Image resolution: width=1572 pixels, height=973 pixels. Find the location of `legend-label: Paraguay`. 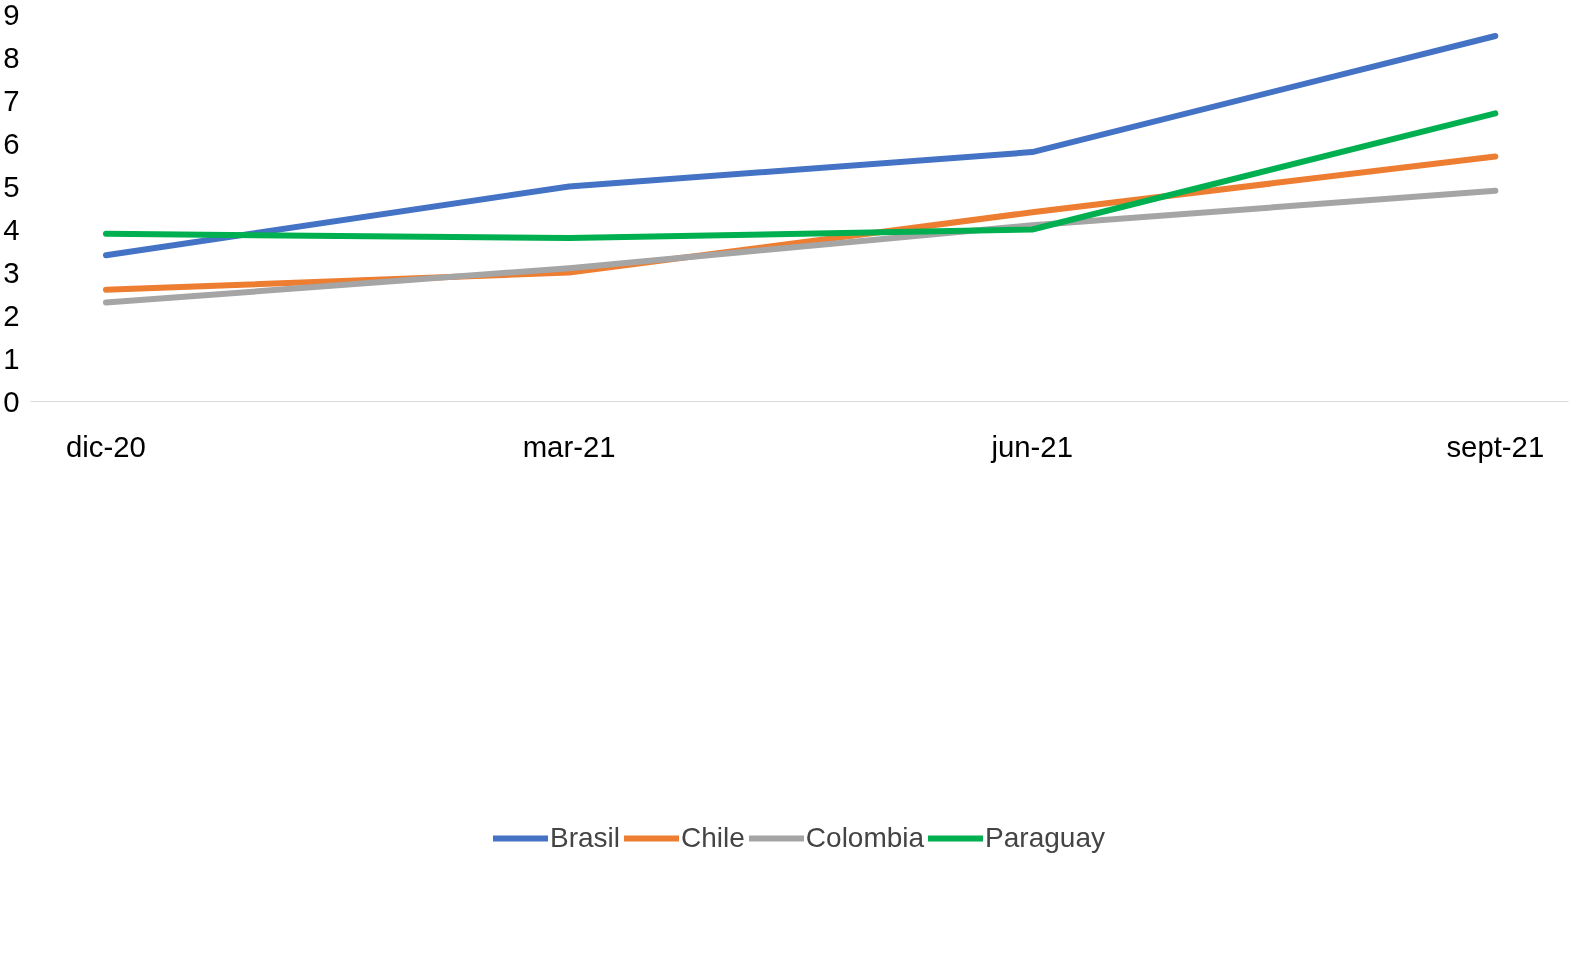

legend-label: Paraguay is located at coordinates (1045, 838).